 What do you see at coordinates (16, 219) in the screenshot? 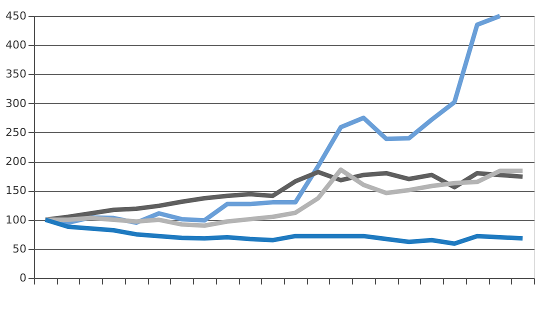
I see `y-tick-label: 100` at bounding box center [16, 219].